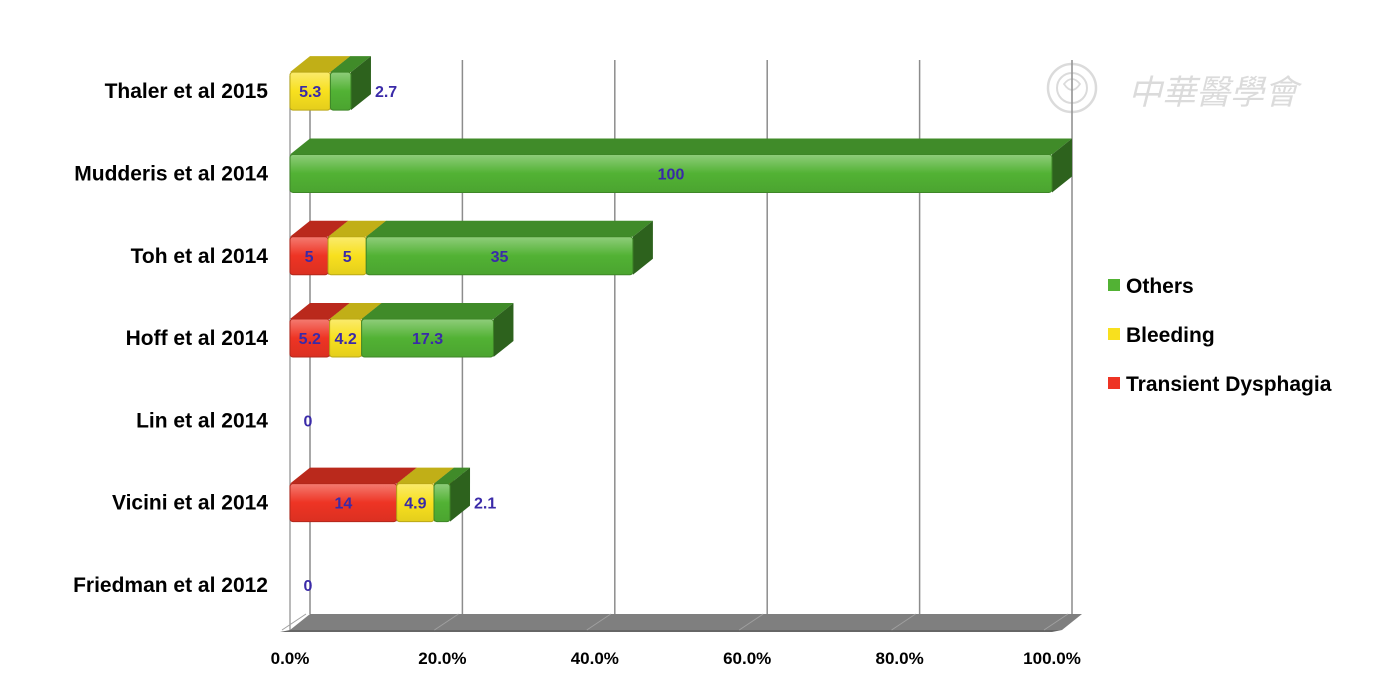 This screenshot has height=693, width=1388. Describe the element at coordinates (197, 338) in the screenshot. I see `category-label: Hoff et al 2014` at that location.